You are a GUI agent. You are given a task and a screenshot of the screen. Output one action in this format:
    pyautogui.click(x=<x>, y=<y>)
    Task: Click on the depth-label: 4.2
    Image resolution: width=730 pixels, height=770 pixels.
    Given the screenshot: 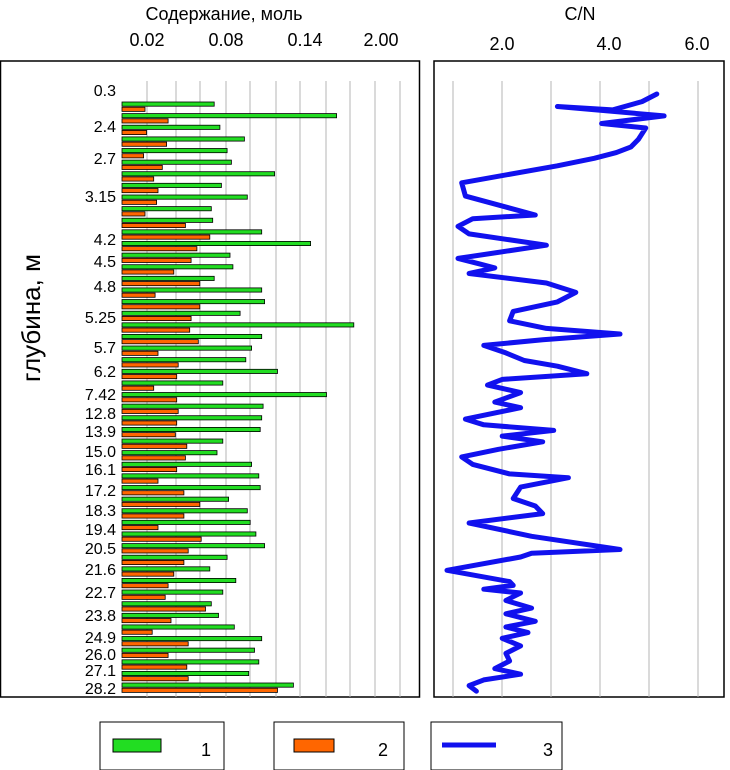 What is the action you would take?
    pyautogui.click(x=105, y=240)
    